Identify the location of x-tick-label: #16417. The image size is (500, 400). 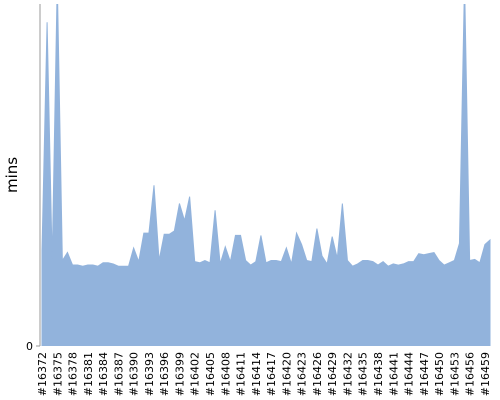
(271, 374).